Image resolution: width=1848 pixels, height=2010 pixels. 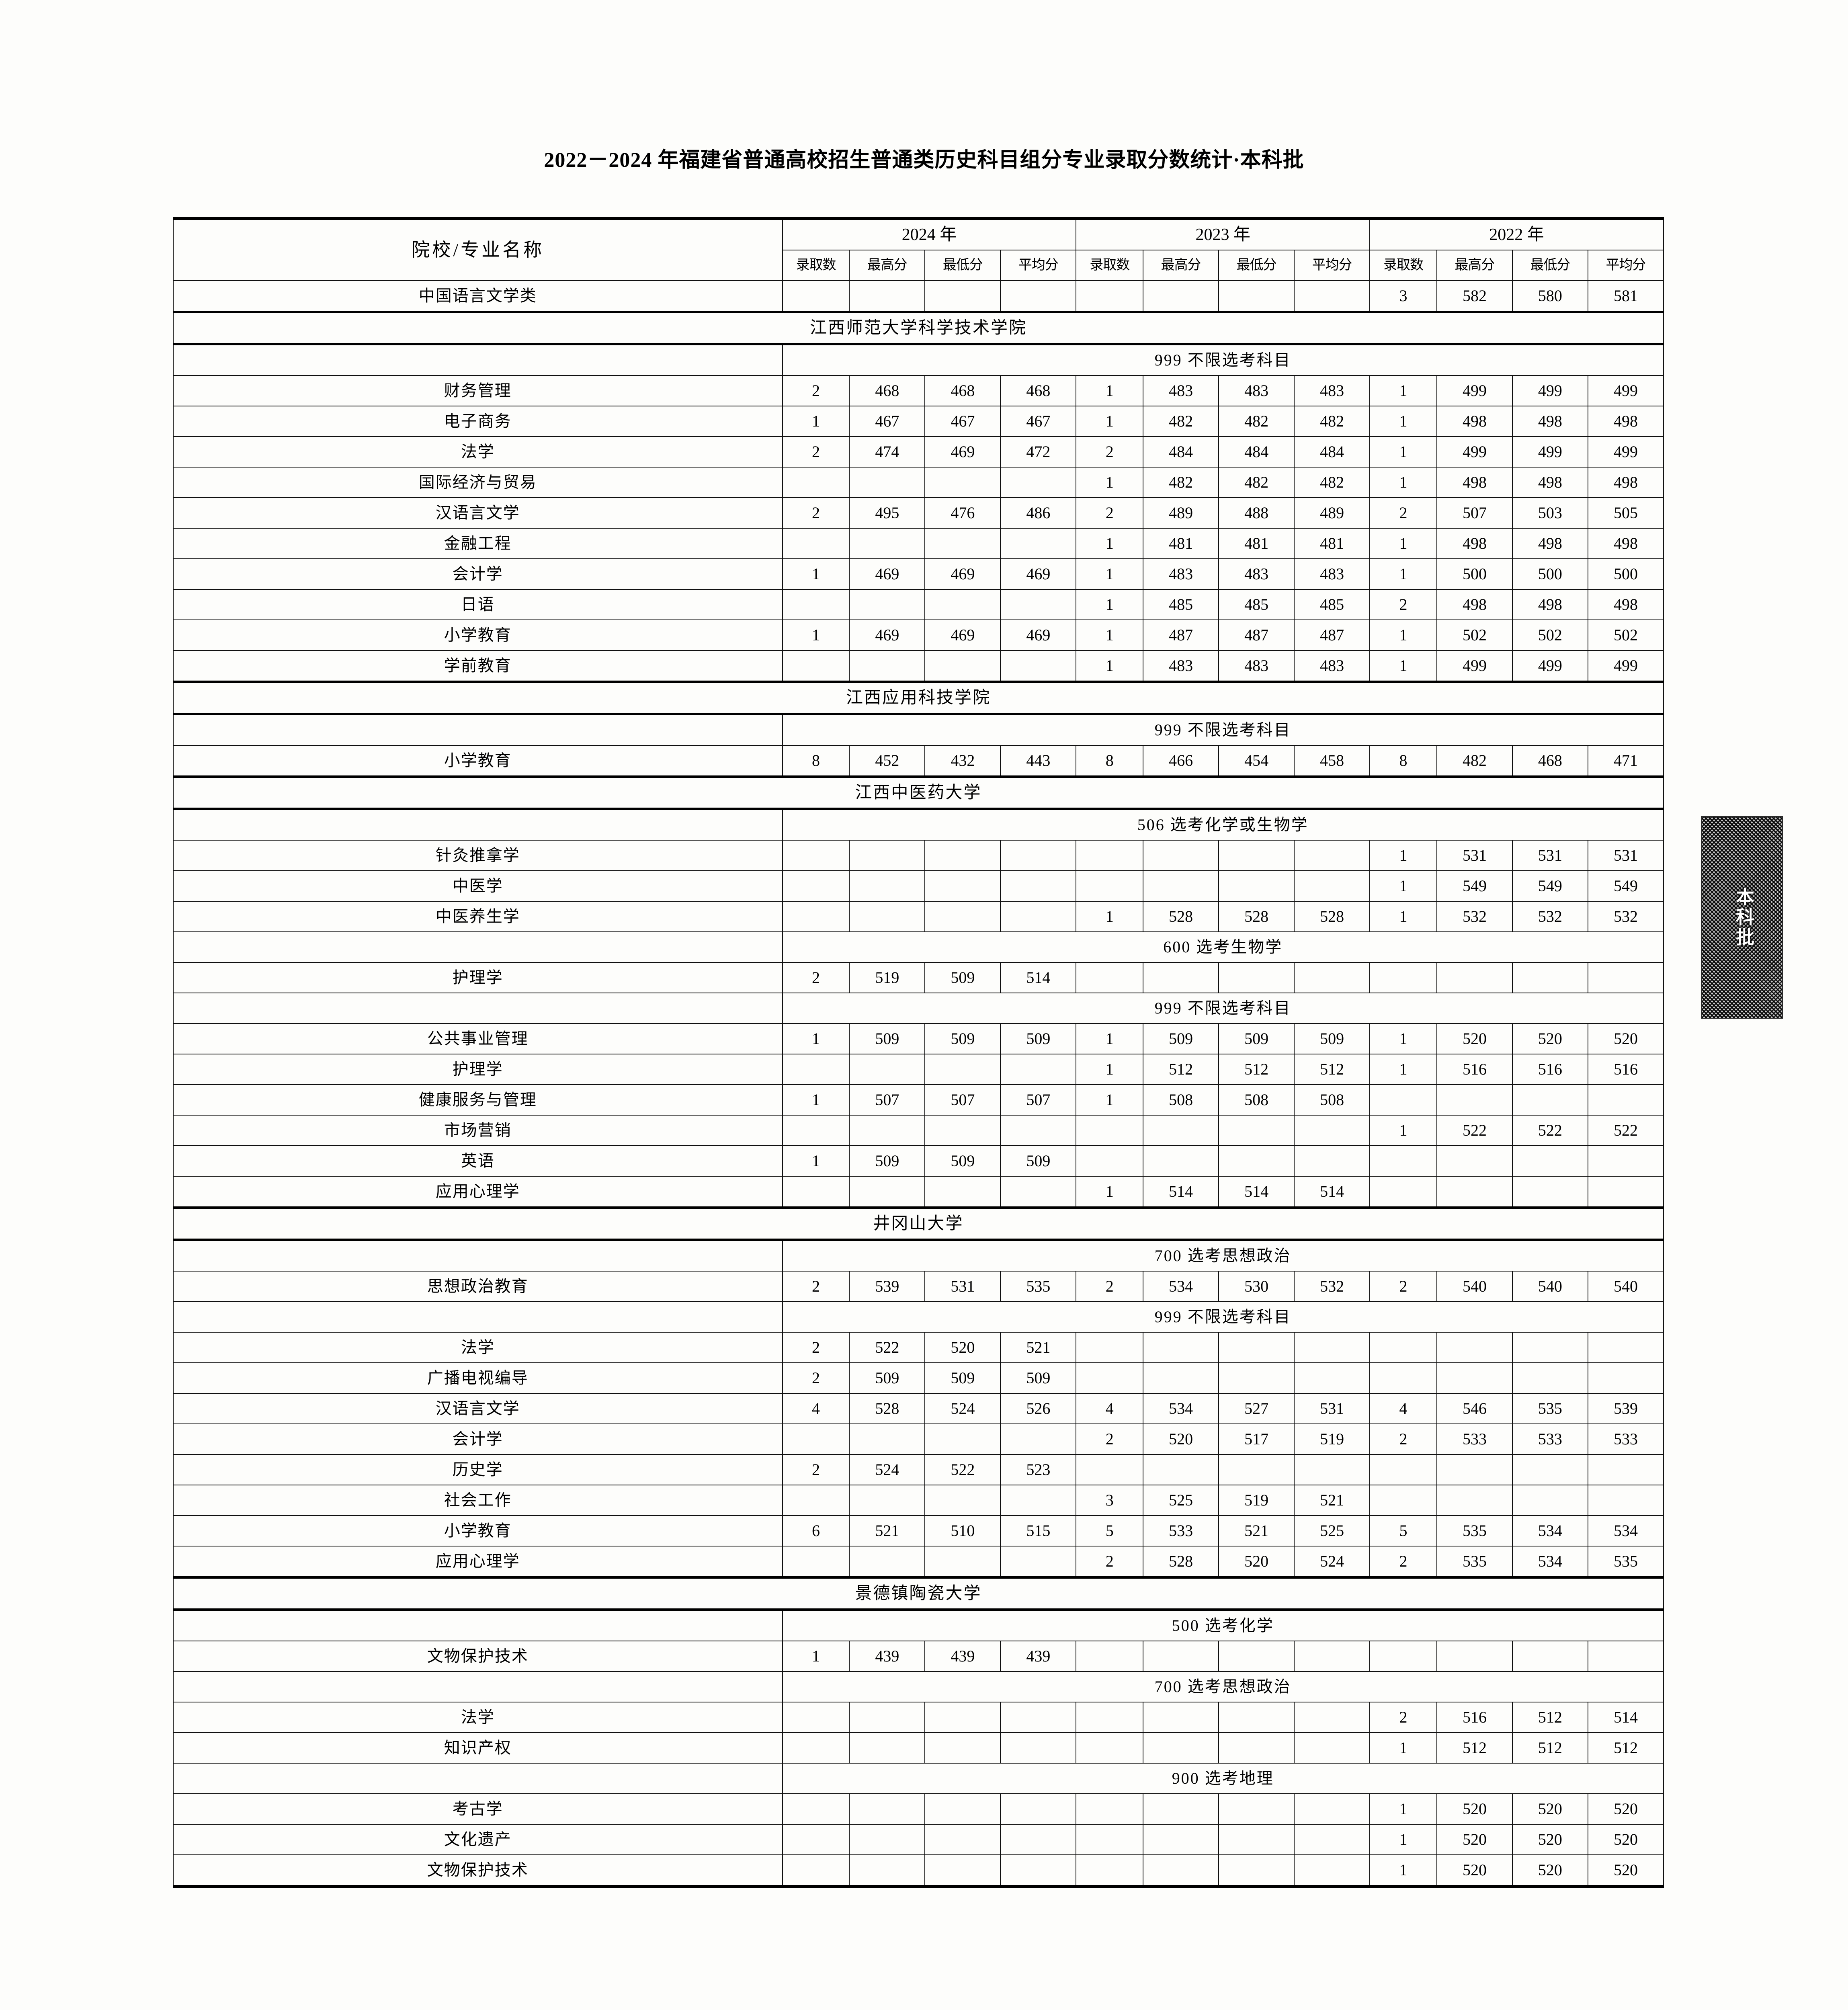 What do you see at coordinates (918, 482) in the screenshot?
I see `table-row: 国际经济与贸易 1 482 482 482 1 498 498 498` at bounding box center [918, 482].